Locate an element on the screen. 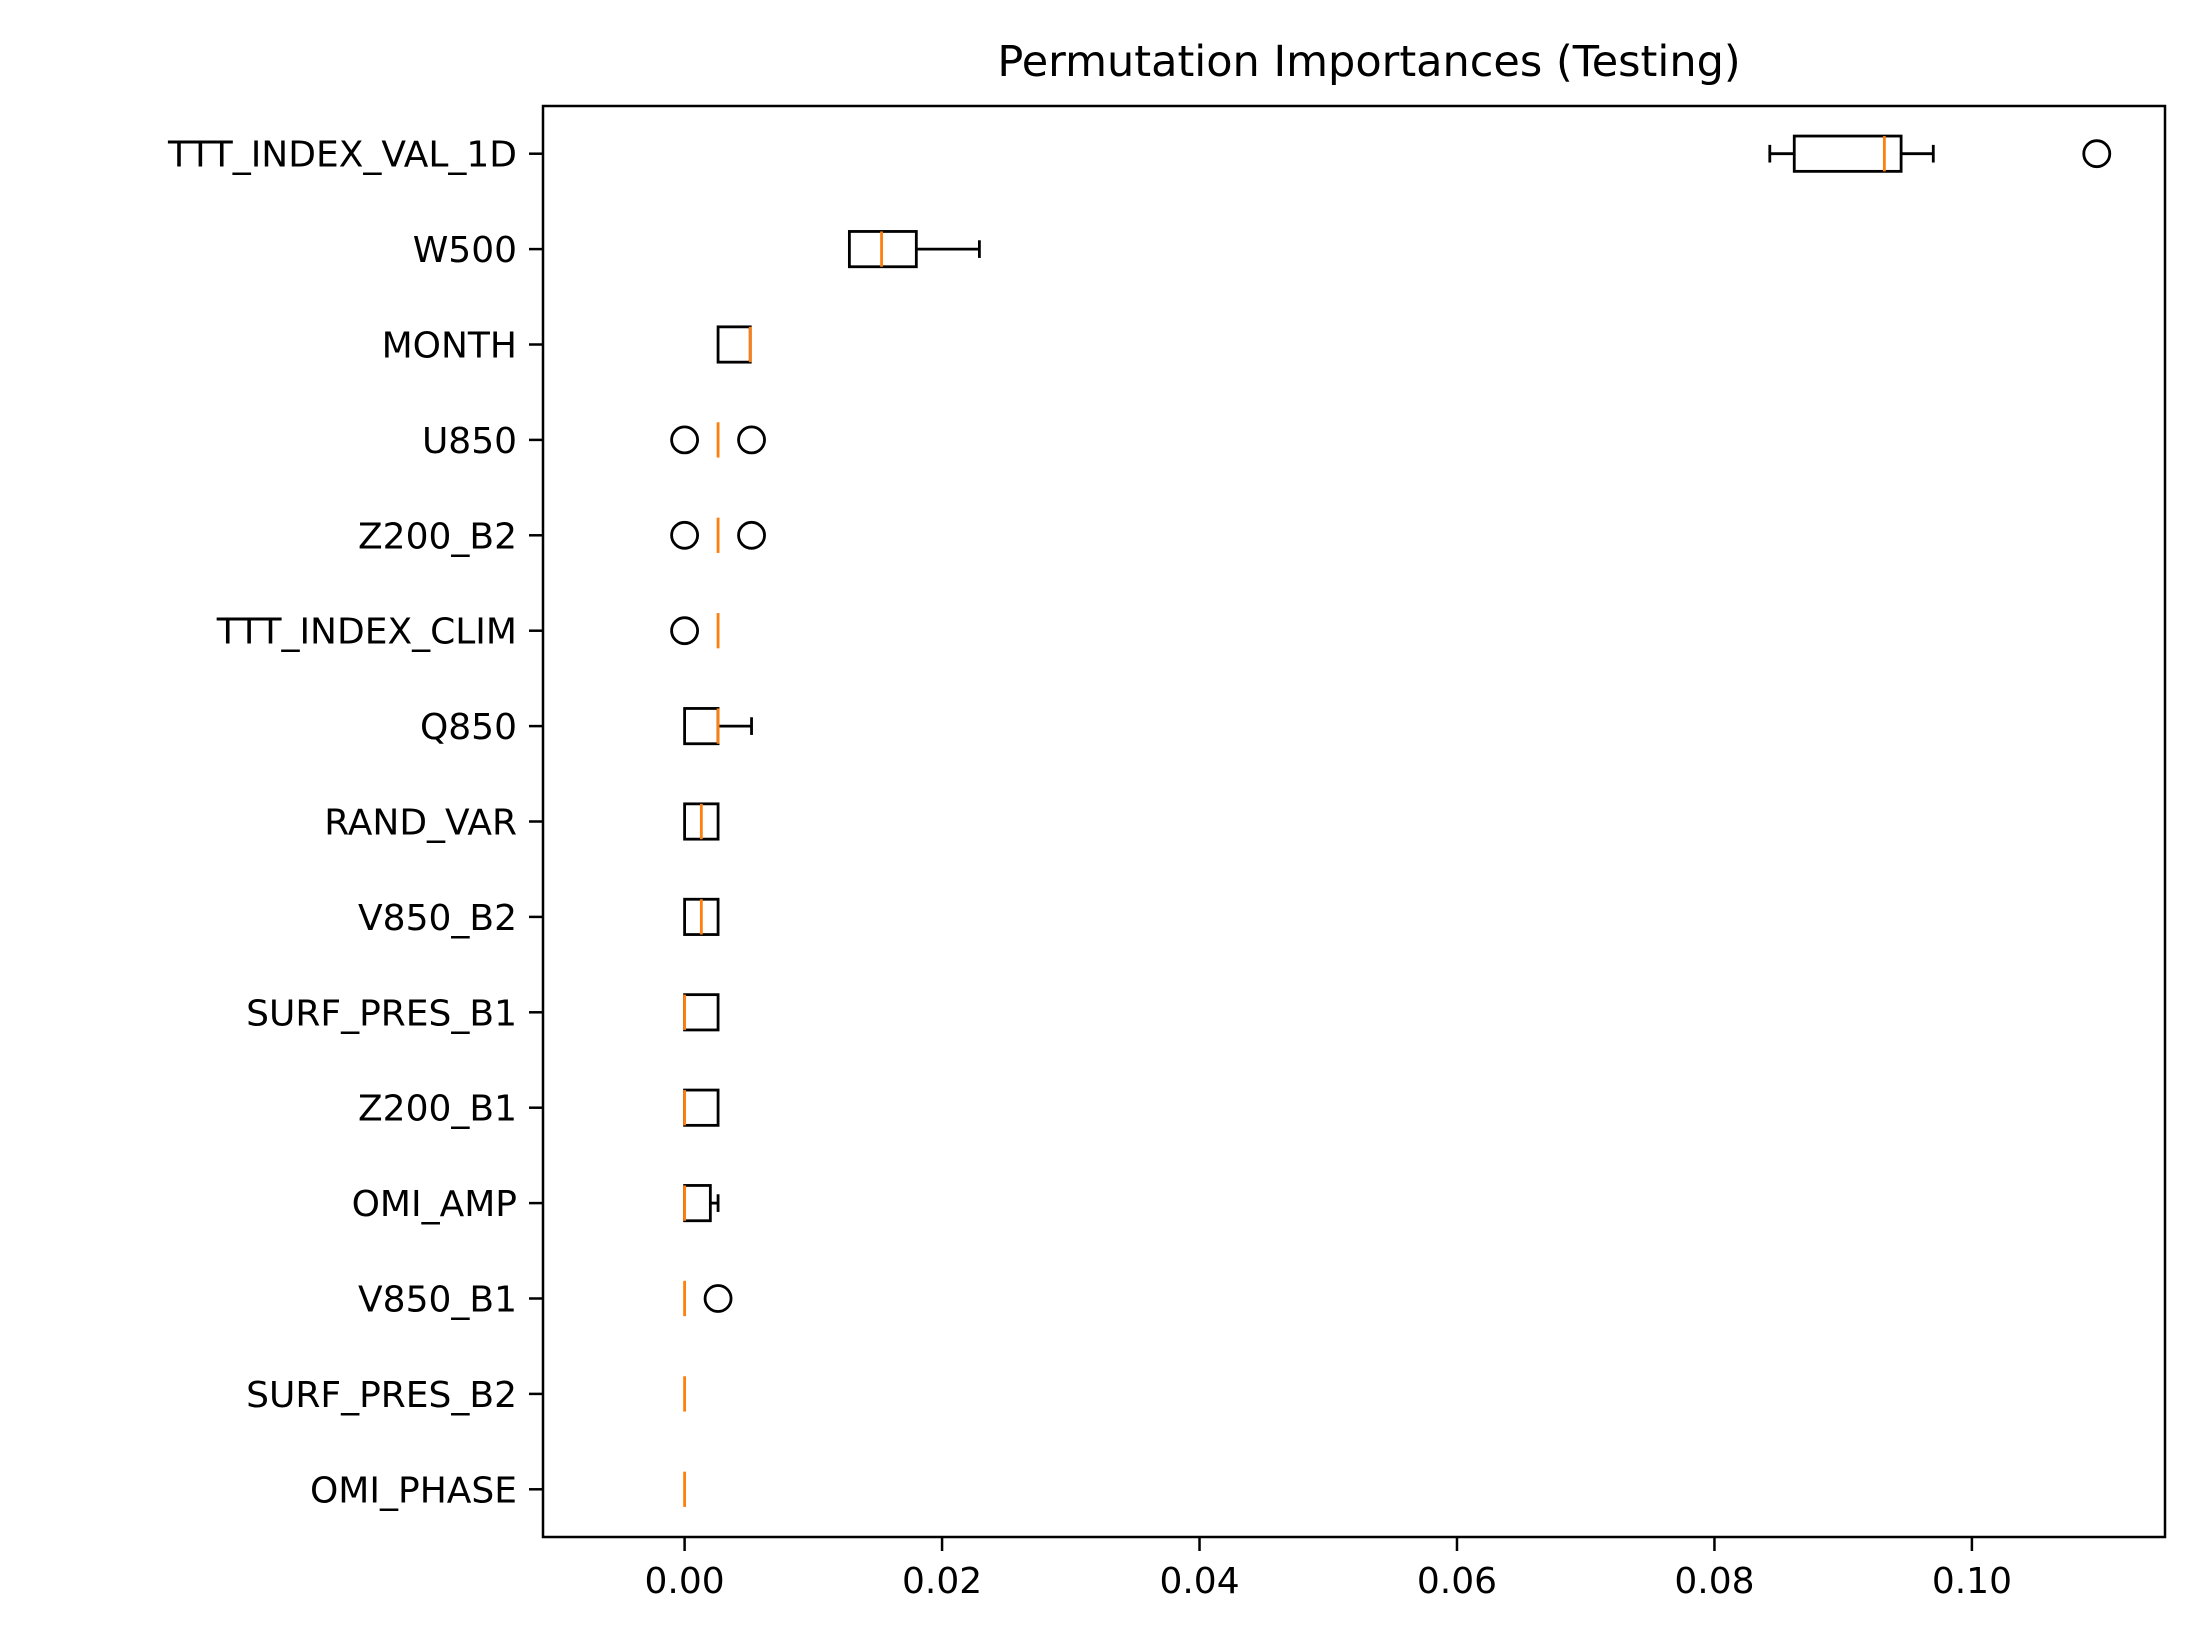 This screenshot has height=1651, width=2202. y-tick-label: MONTH is located at coordinates (449, 346).